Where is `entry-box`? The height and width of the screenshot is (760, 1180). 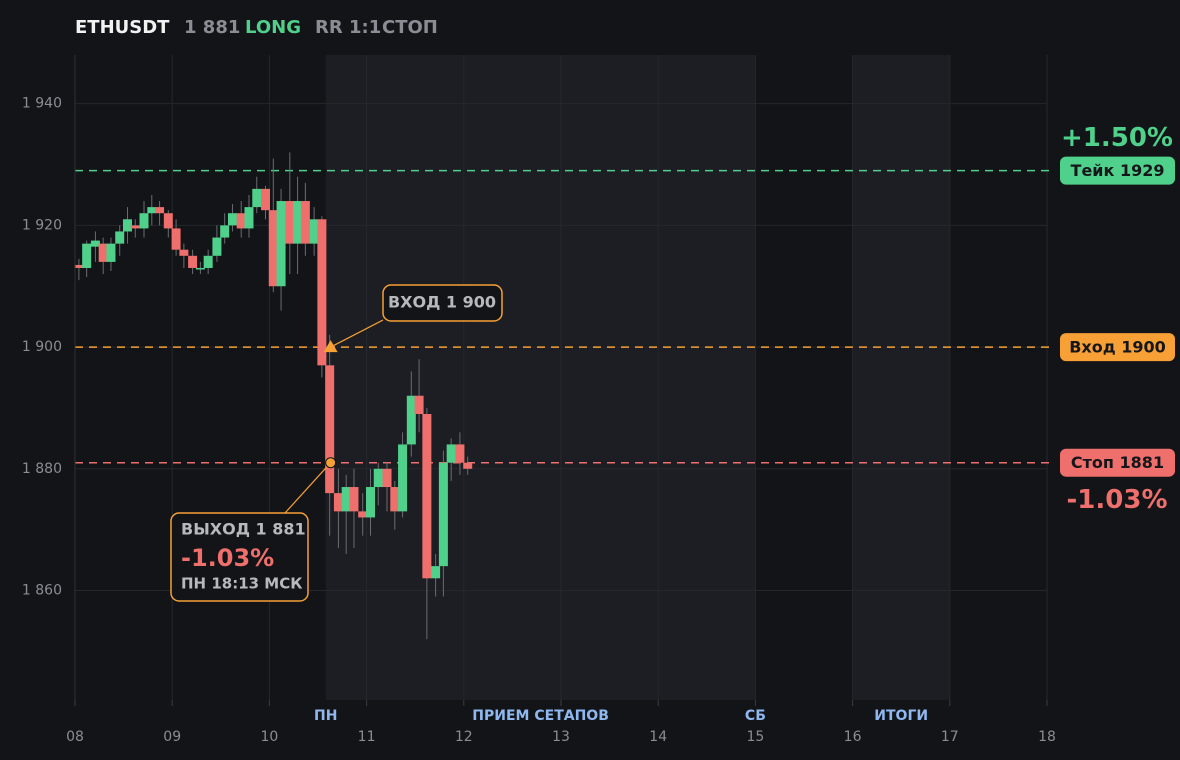 entry-box is located at coordinates (442, 303).